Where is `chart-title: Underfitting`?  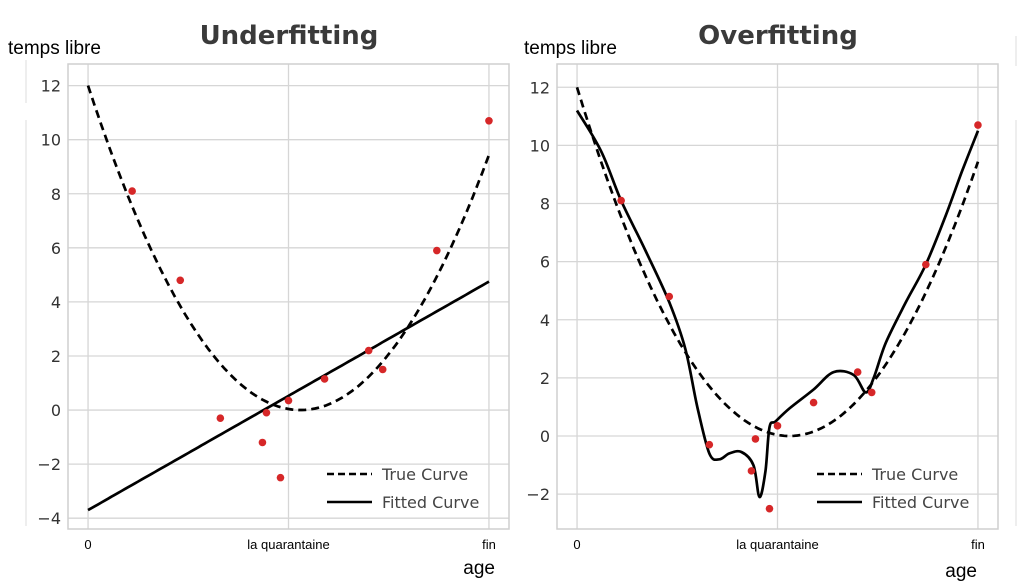 chart-title: Underfitting is located at coordinates (289, 36).